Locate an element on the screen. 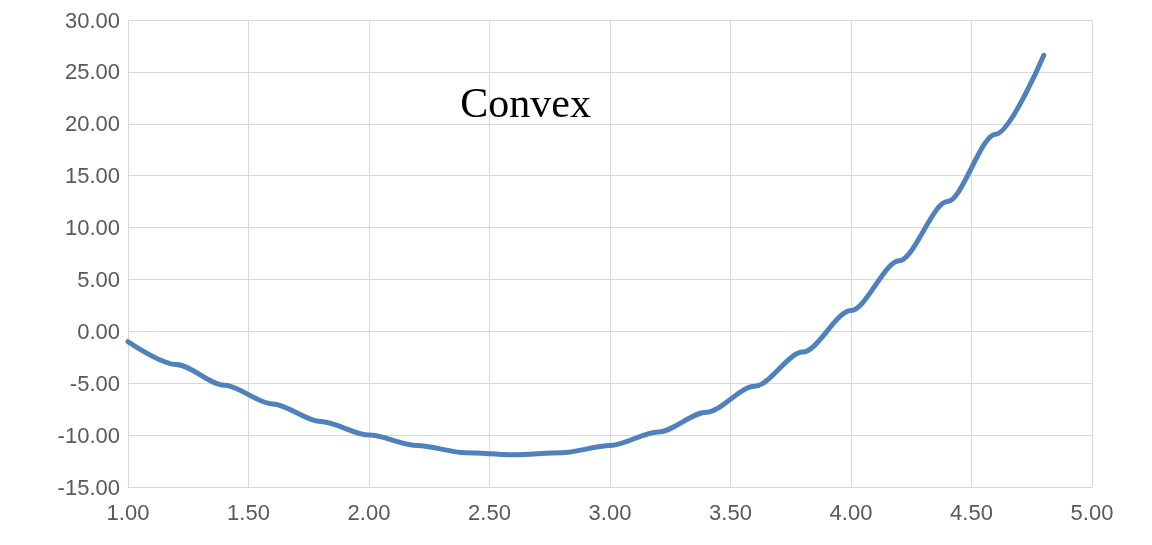 Image resolution: width=1152 pixels, height=545 pixels. x-tick-label: 5.00 is located at coordinates (1092, 512).